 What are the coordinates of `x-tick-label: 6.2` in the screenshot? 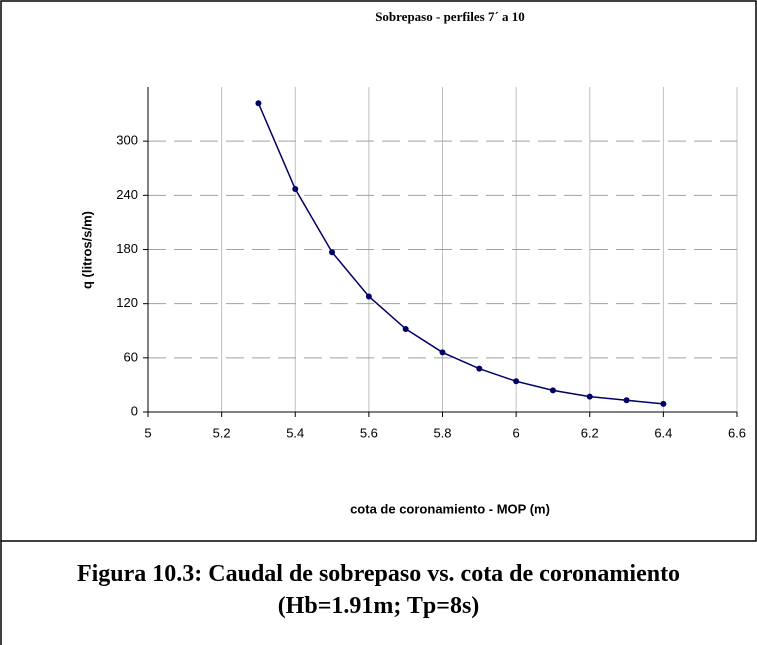 It's located at (590, 432).